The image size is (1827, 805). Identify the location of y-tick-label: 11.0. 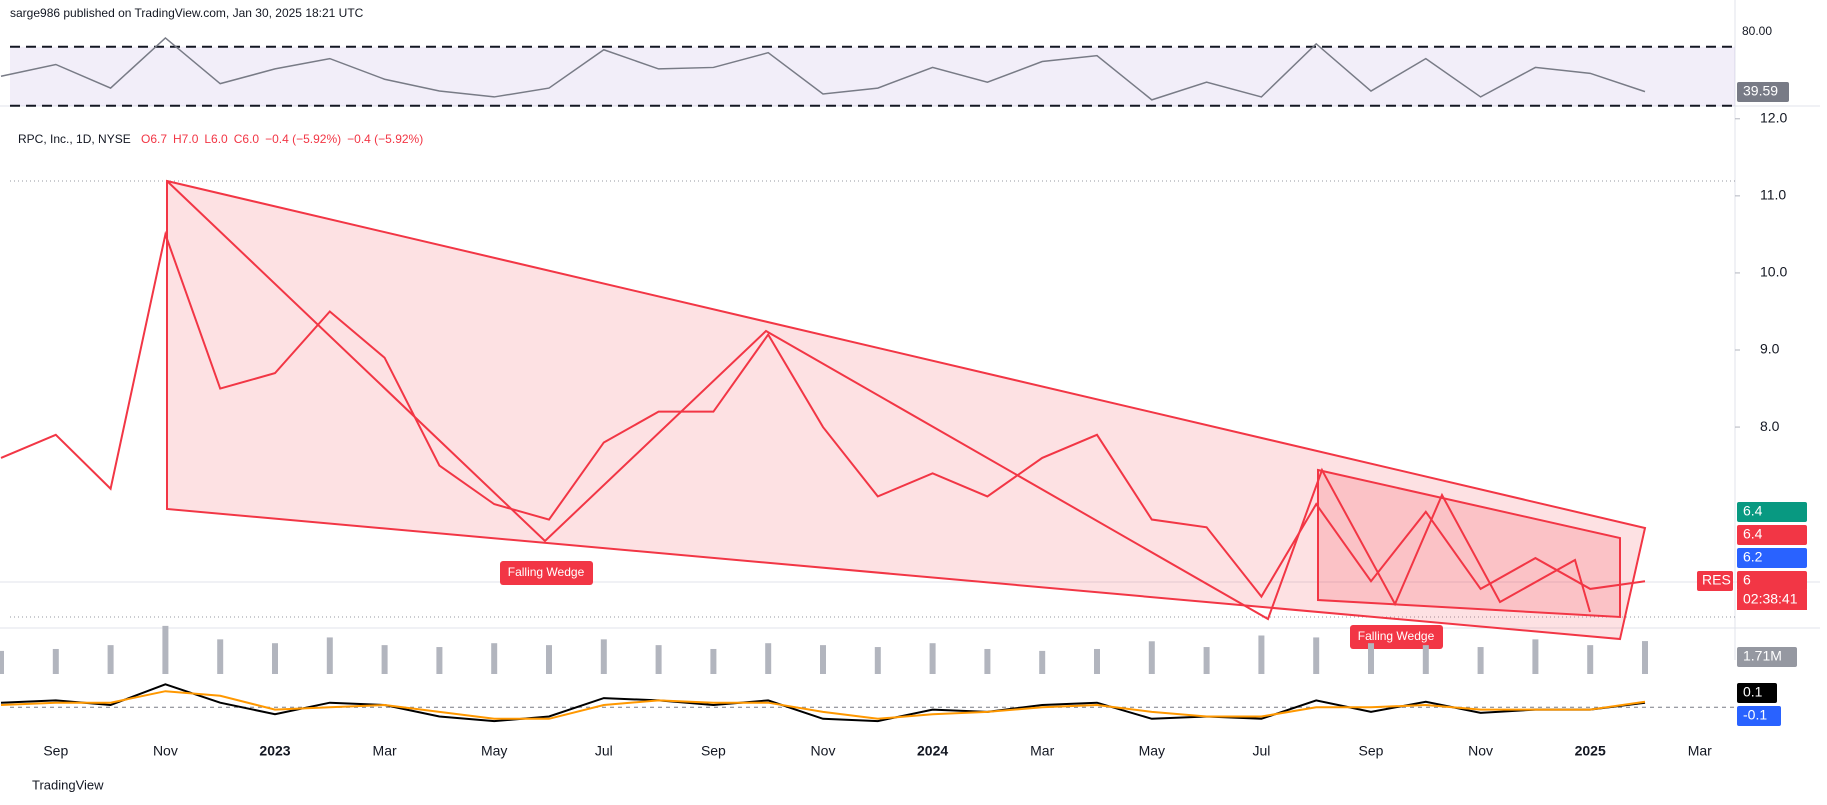
(1773, 195).